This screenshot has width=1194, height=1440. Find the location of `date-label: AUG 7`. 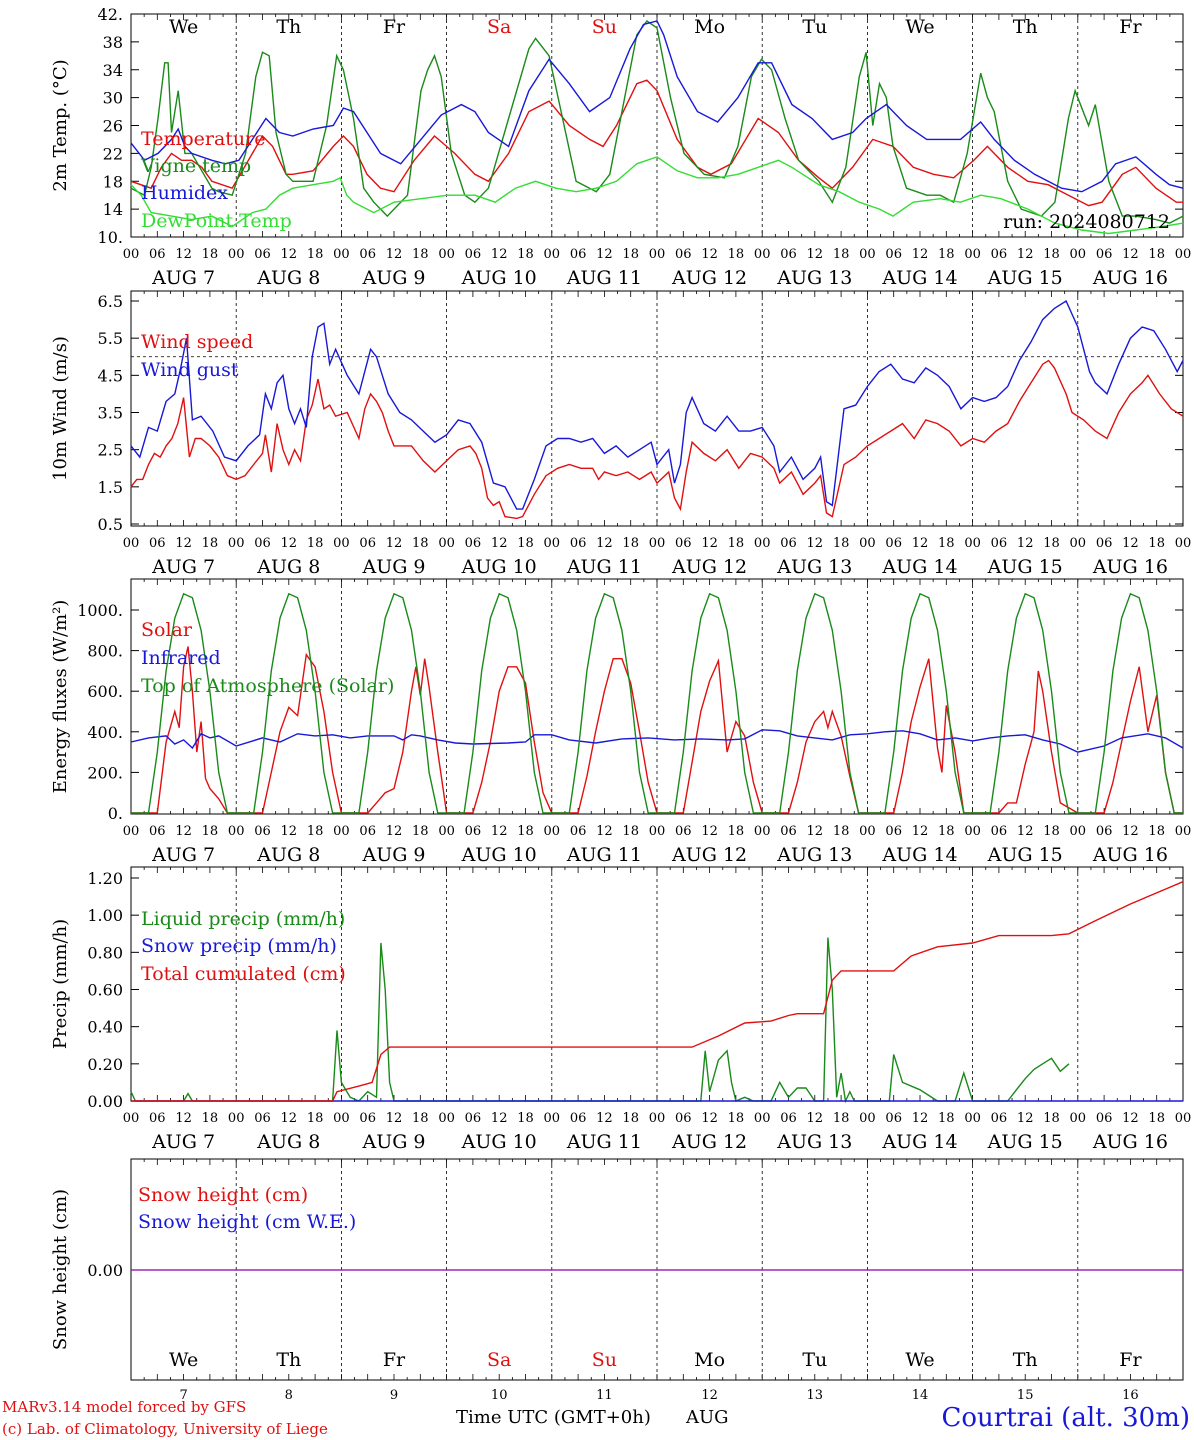

date-label: AUG 7 is located at coordinates (183, 567).